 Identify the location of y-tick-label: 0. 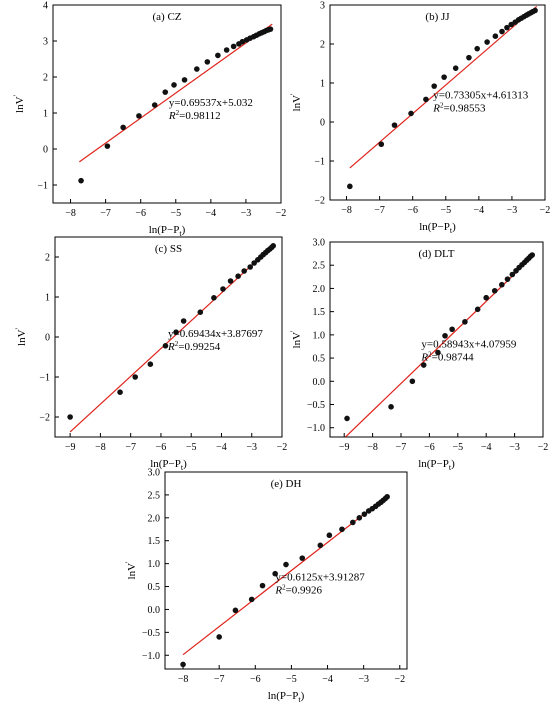
(322, 123).